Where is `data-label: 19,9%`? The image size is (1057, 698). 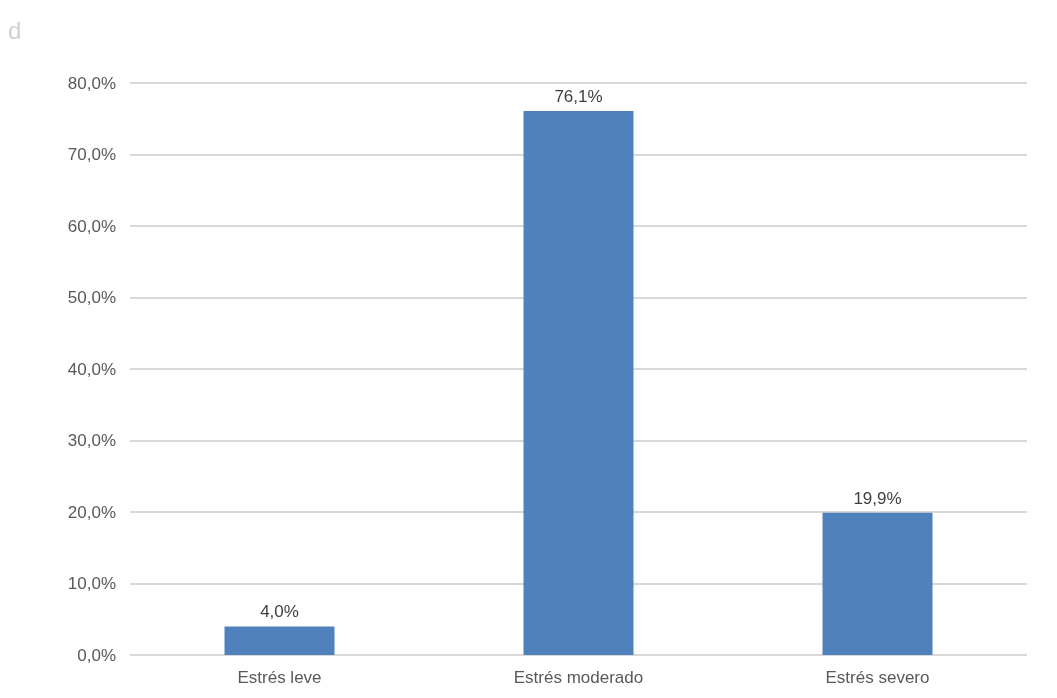 data-label: 19,9% is located at coordinates (877, 498).